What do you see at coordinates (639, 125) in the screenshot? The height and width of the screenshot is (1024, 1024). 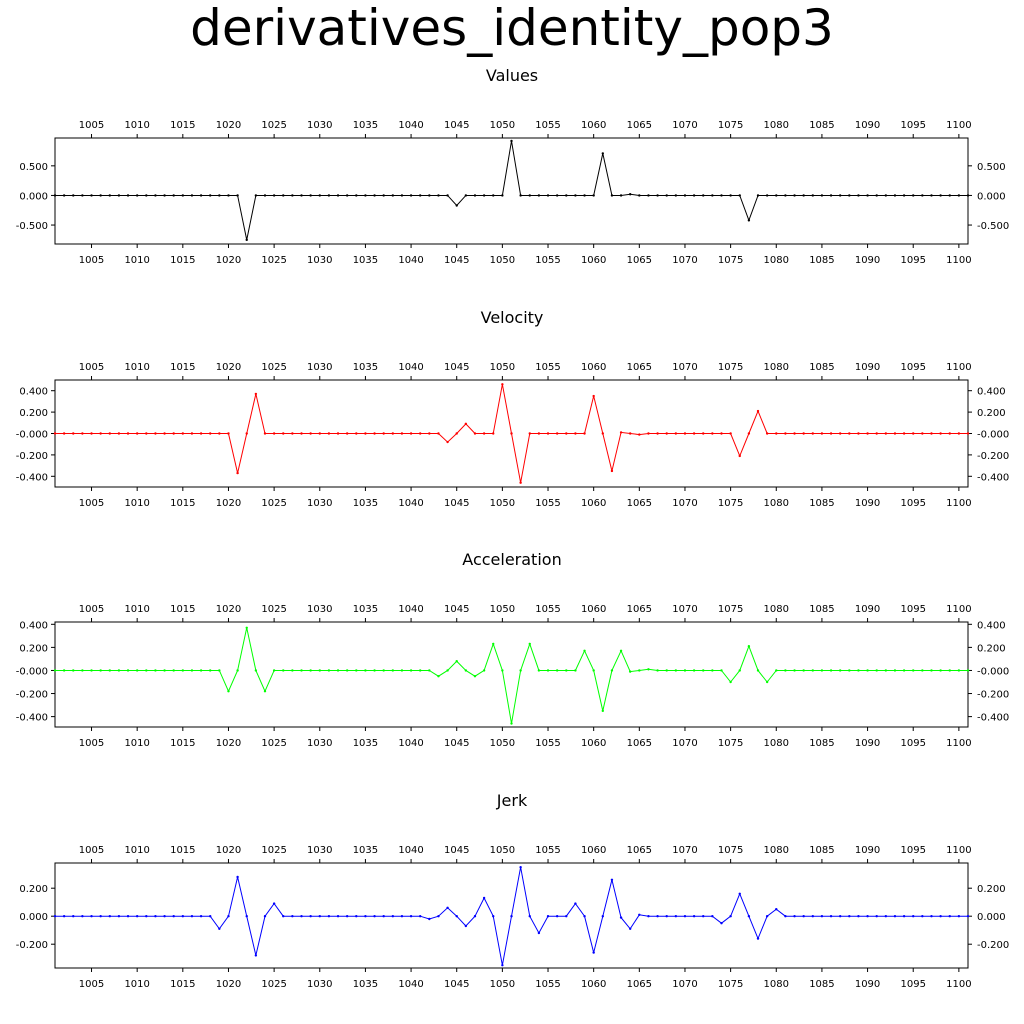 I see `x-tick-label-top: 1065` at bounding box center [639, 125].